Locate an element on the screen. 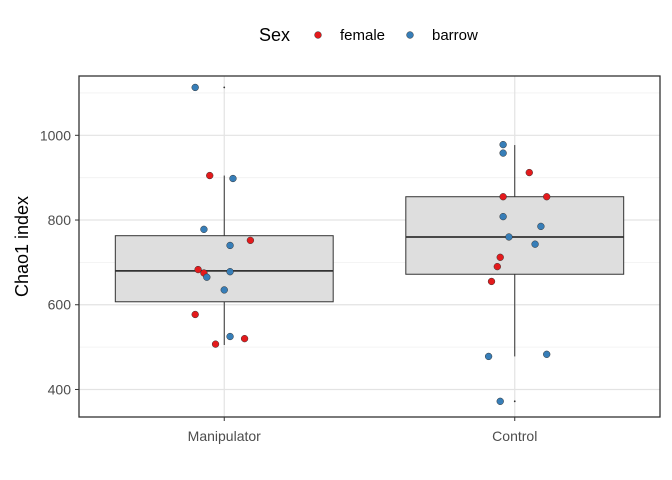  y-tick-label: 1000 is located at coordinates (55, 135).